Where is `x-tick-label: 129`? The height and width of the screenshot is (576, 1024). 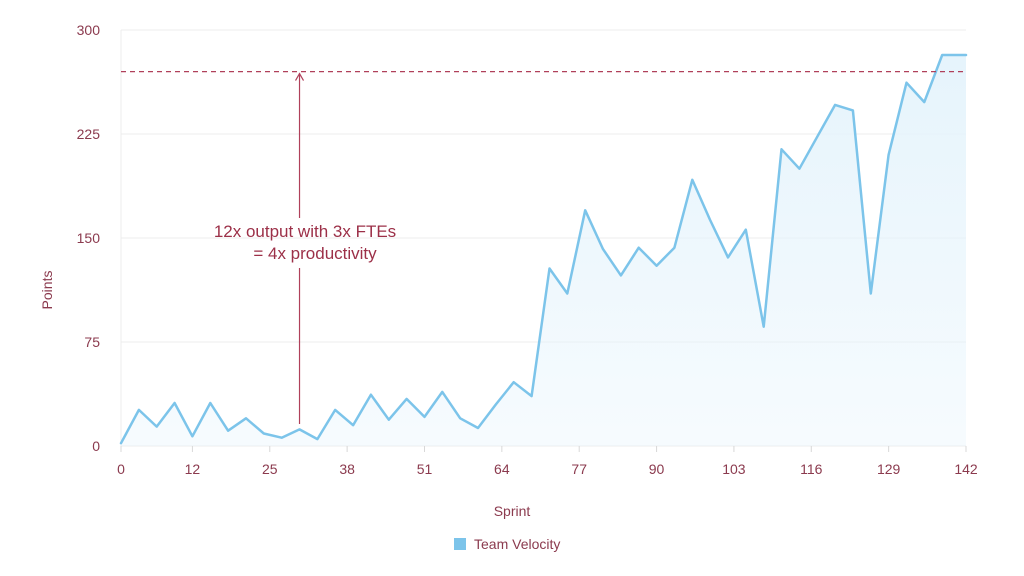
x-tick-label: 129 is located at coordinates (889, 469).